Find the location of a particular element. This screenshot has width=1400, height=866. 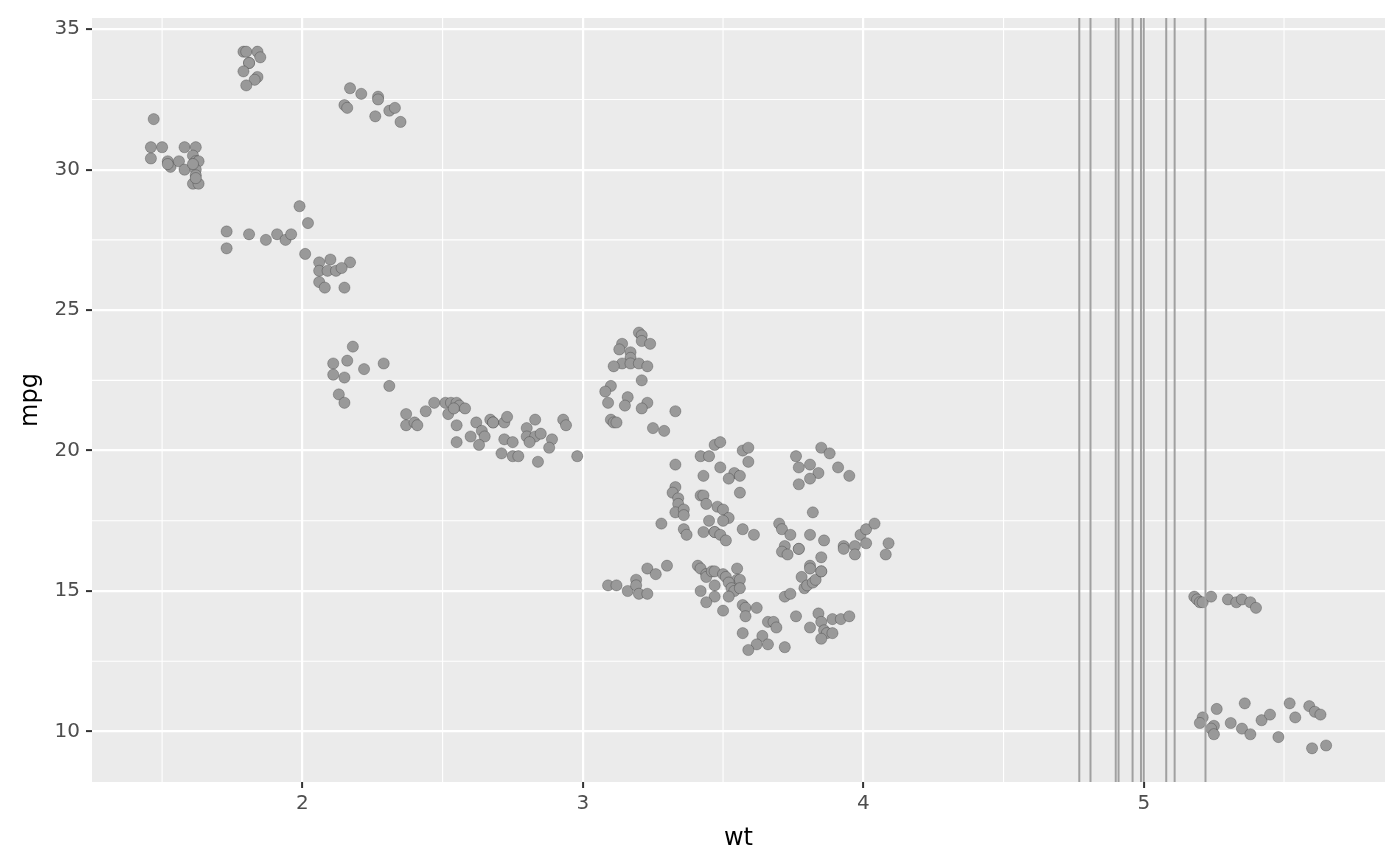

y-tick-label: 10 is located at coordinates (67, 729).